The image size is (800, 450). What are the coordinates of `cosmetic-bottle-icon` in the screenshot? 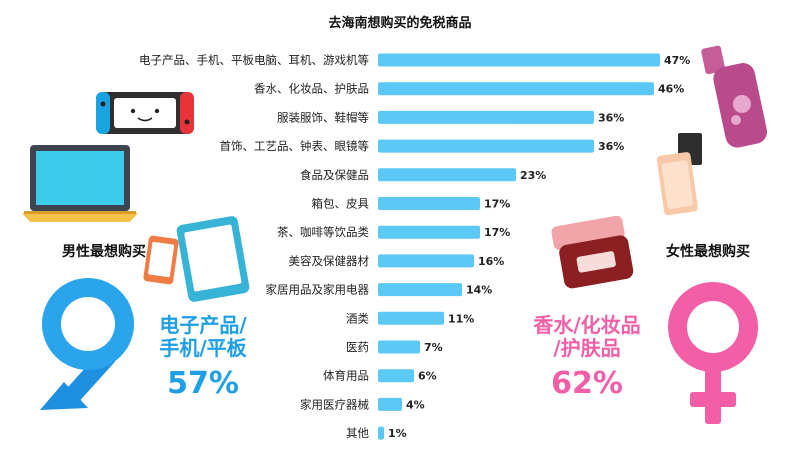 It's located at (679, 174).